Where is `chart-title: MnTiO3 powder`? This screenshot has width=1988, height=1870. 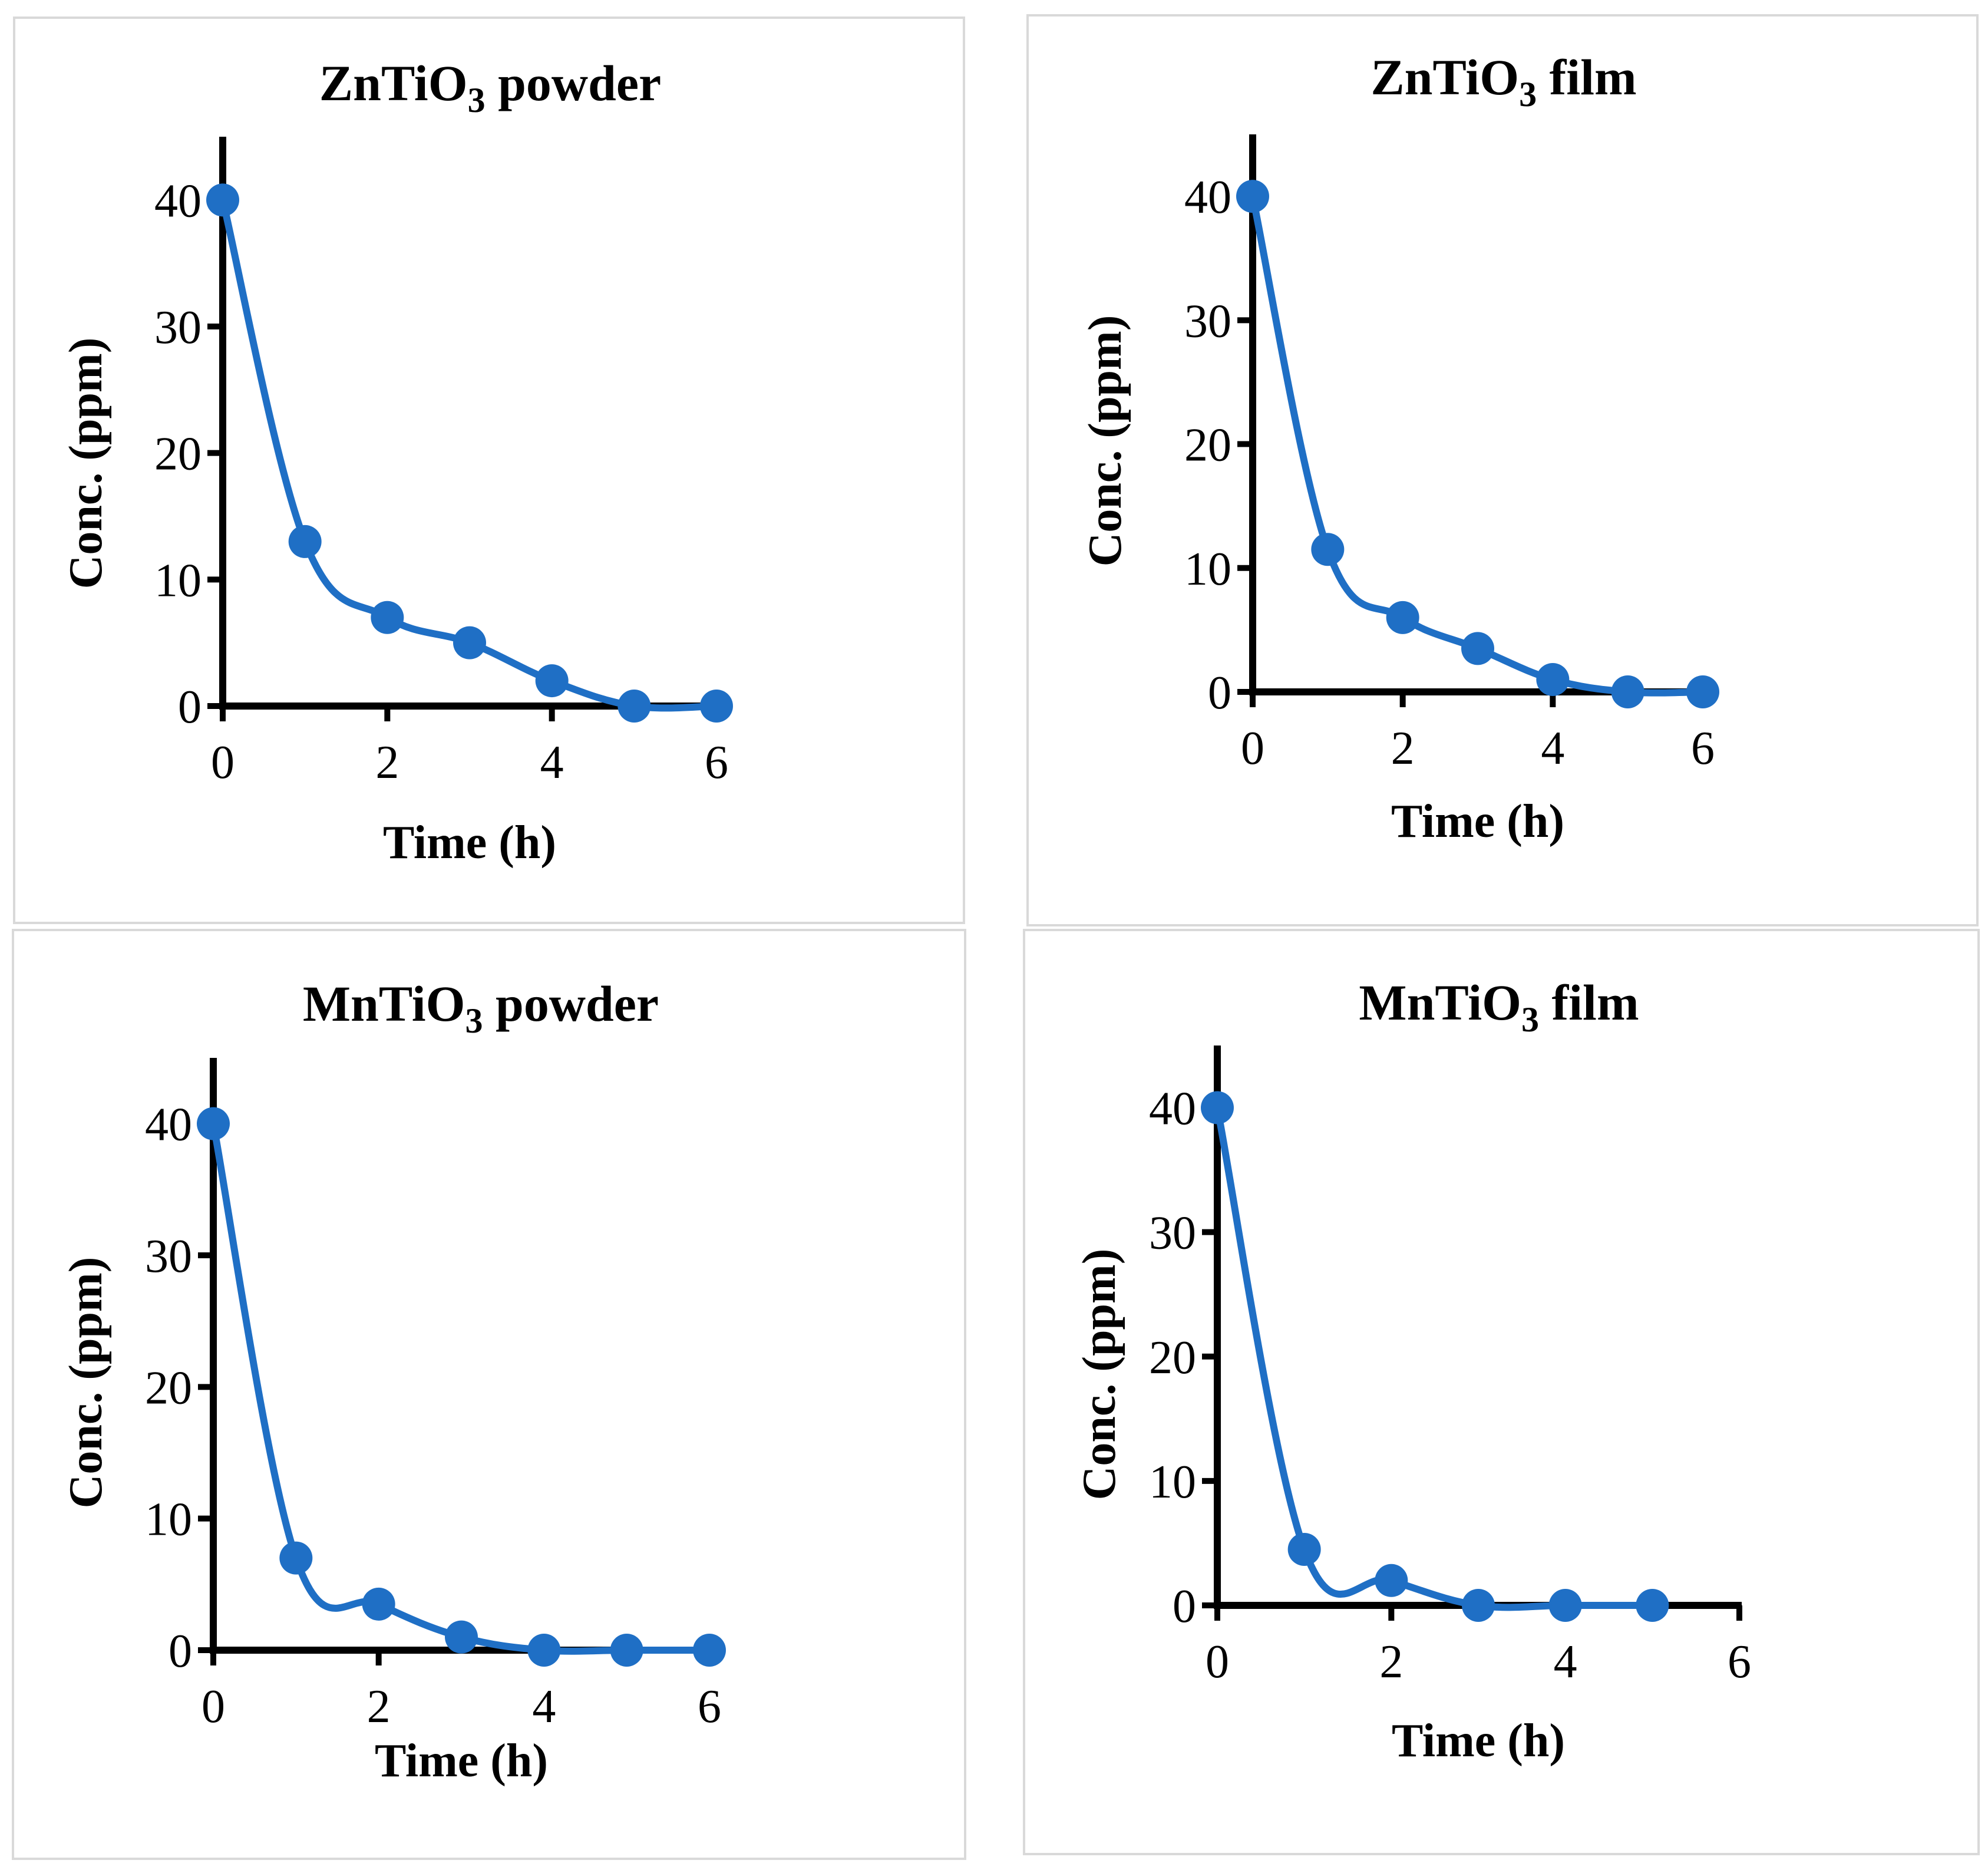
chart-title: MnTiO3 powder is located at coordinates (481, 1008).